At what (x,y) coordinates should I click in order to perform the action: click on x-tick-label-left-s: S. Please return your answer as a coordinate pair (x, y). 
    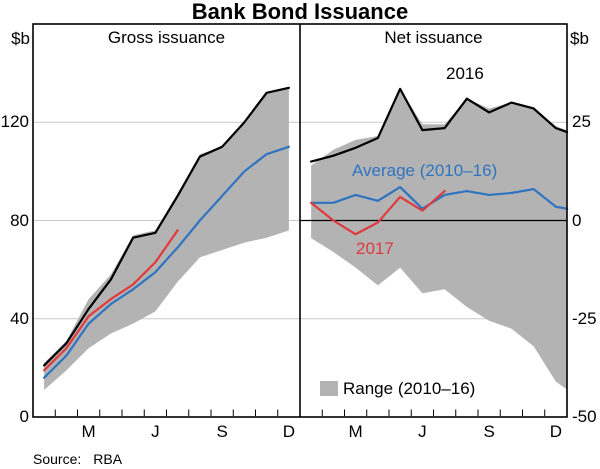
    Looking at the image, I should click on (222, 431).